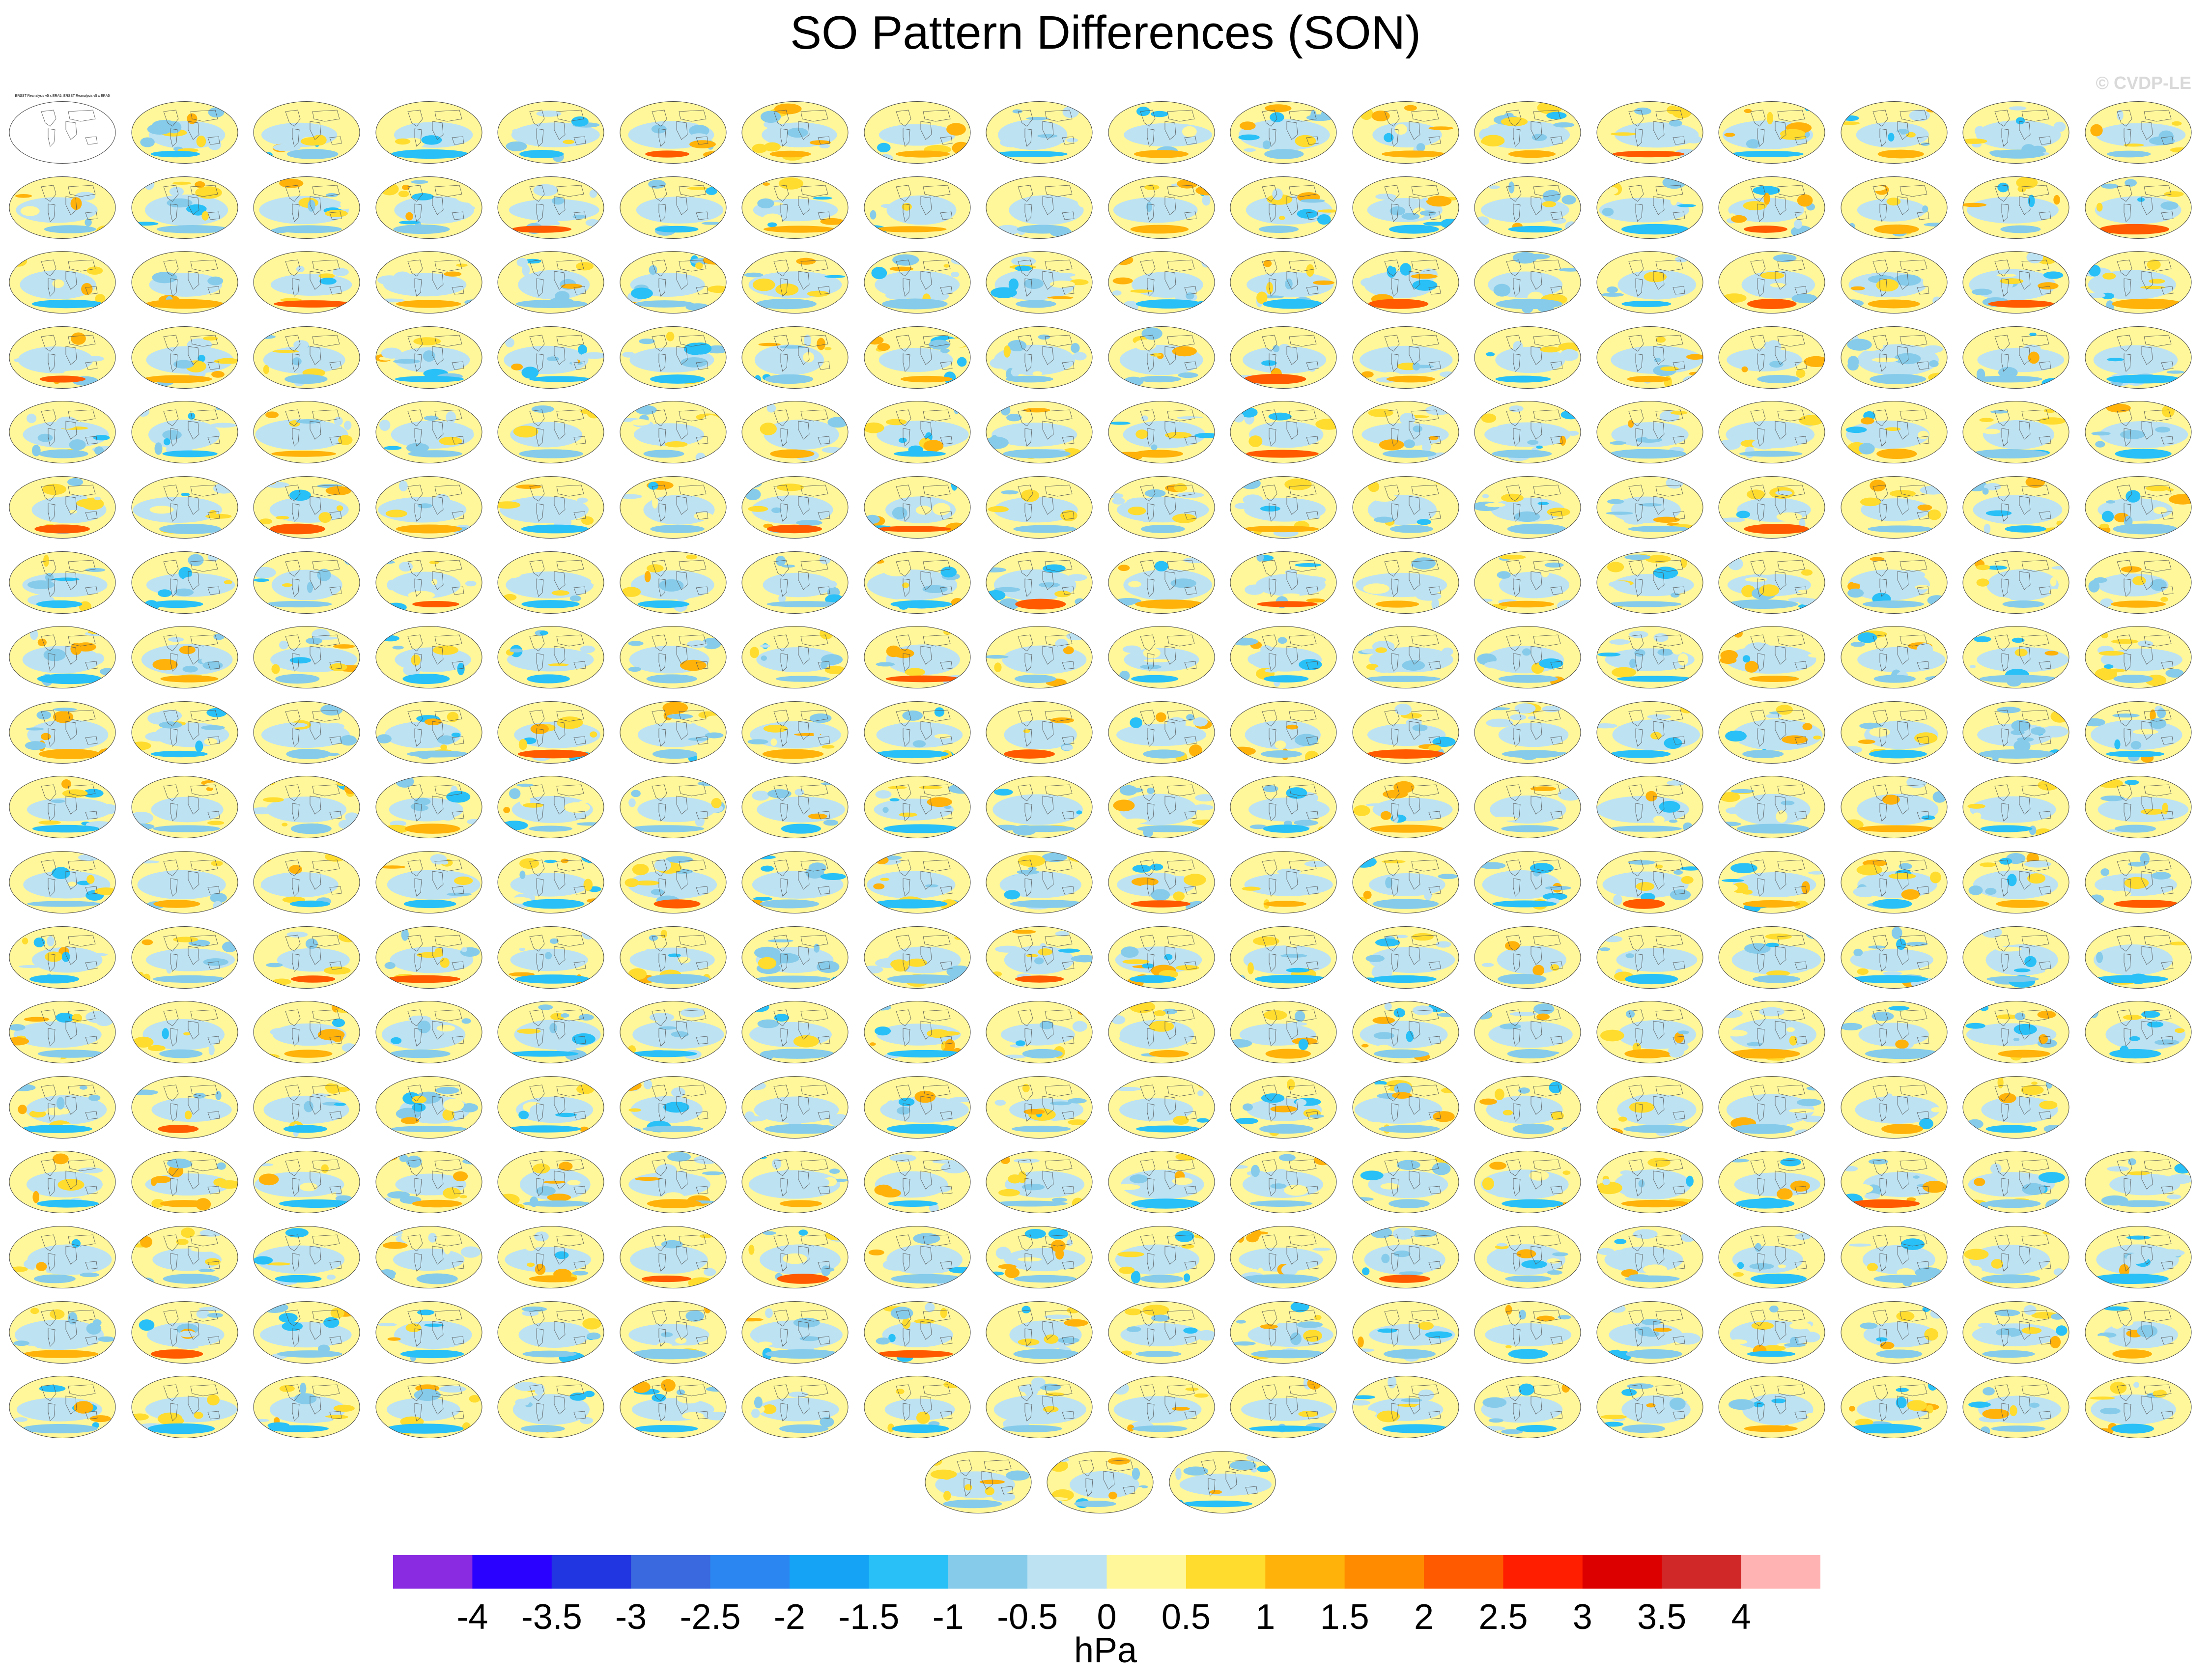 The height and width of the screenshot is (1680, 2211). Describe the element at coordinates (1582, 1617) in the screenshot. I see `colorbar-tick-label: 3` at that location.